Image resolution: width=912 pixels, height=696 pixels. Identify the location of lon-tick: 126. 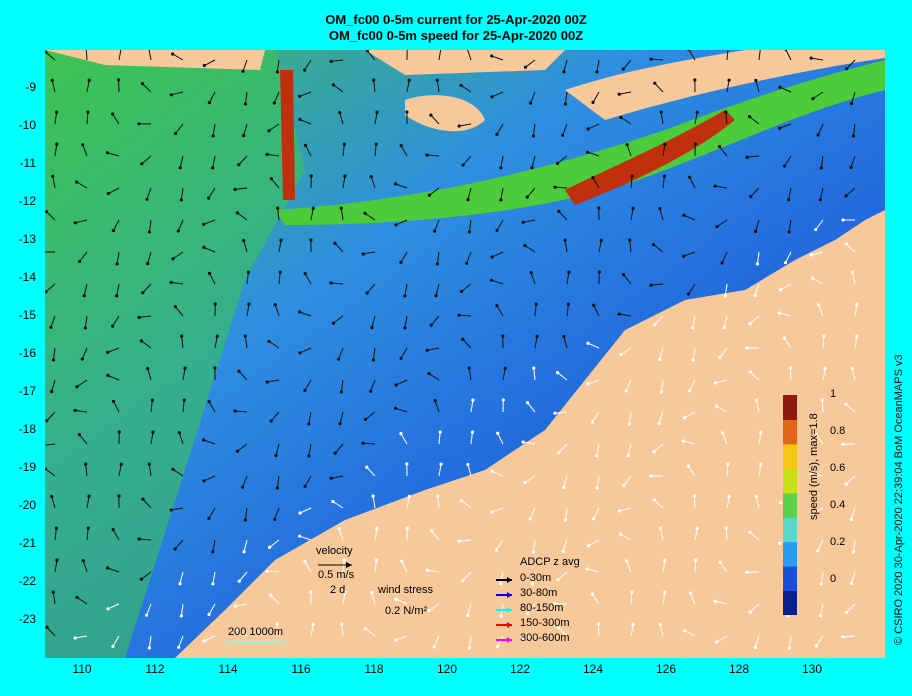
(666, 669).